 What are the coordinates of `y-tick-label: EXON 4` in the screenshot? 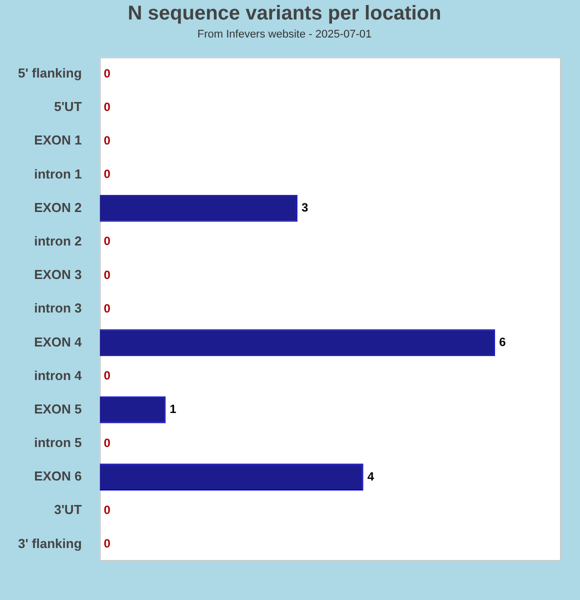 It's located at (58, 342).